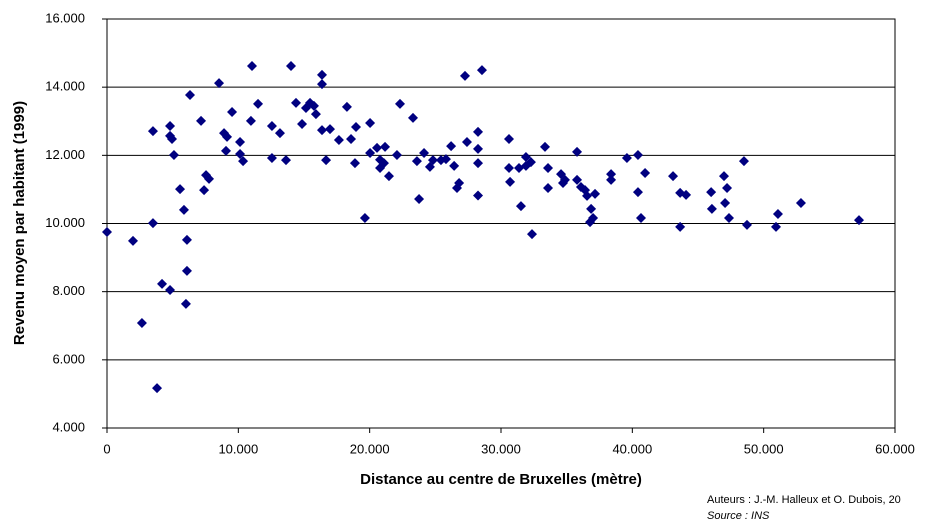 This screenshot has height=522, width=943. What do you see at coordinates (738, 516) in the screenshot?
I see `source-note: Source : INS` at bounding box center [738, 516].